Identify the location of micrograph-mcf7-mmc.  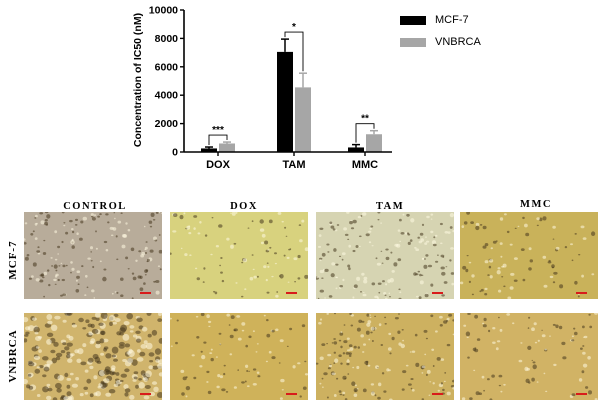
(529, 255).